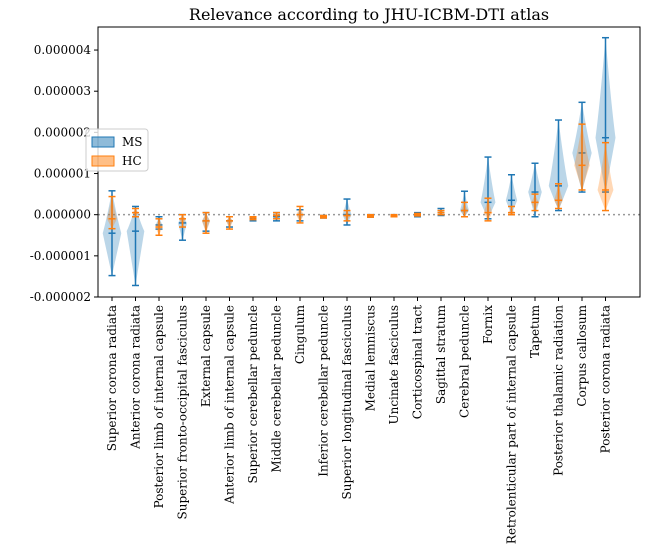  What do you see at coordinates (465, 361) in the screenshot?
I see `x-tick-label: Cerebral peduncle` at bounding box center [465, 361].